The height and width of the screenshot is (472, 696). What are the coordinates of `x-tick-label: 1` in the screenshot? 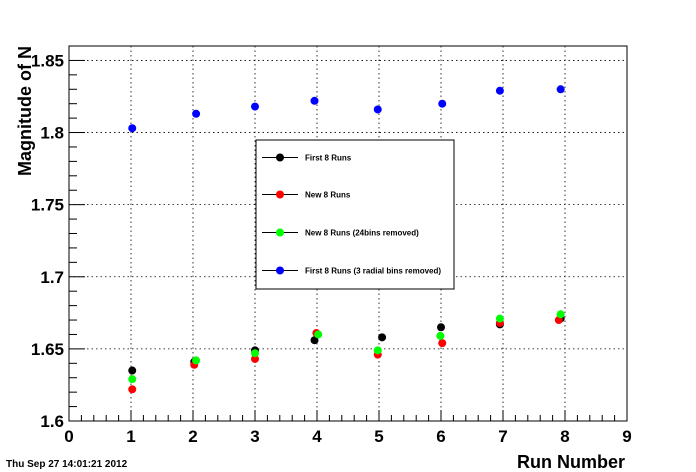 It's located at (130, 436).